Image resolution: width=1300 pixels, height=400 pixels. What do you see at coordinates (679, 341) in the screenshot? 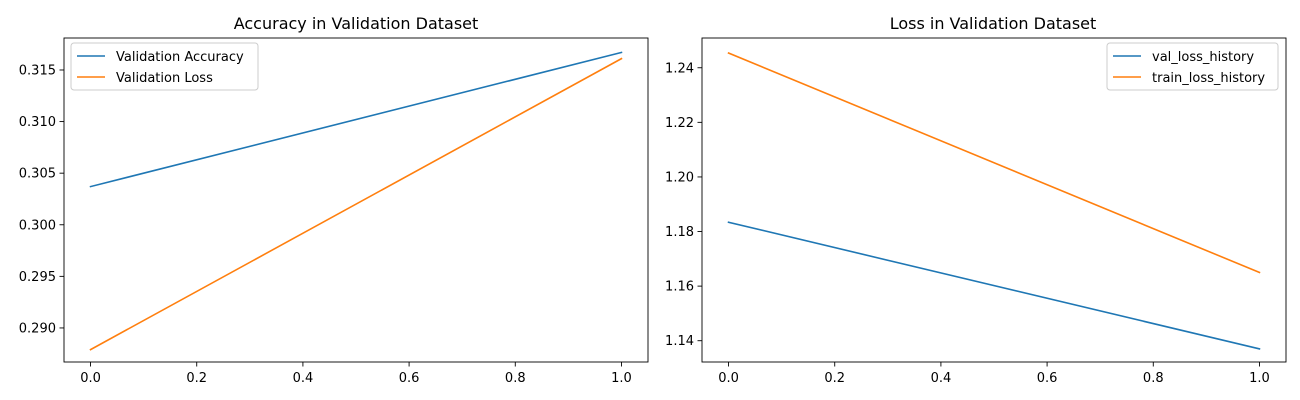
I see `y-tick-label: 1.14` at bounding box center [679, 341].